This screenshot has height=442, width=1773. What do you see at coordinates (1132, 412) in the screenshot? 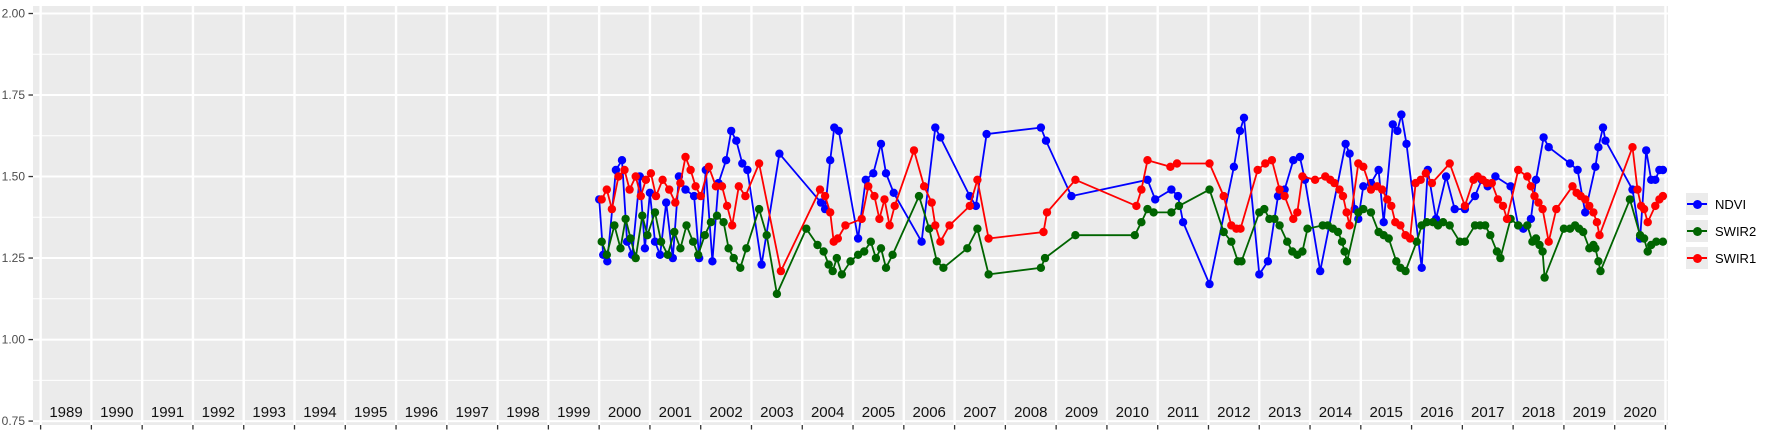
I see `year-label: 2010` at bounding box center [1132, 412].